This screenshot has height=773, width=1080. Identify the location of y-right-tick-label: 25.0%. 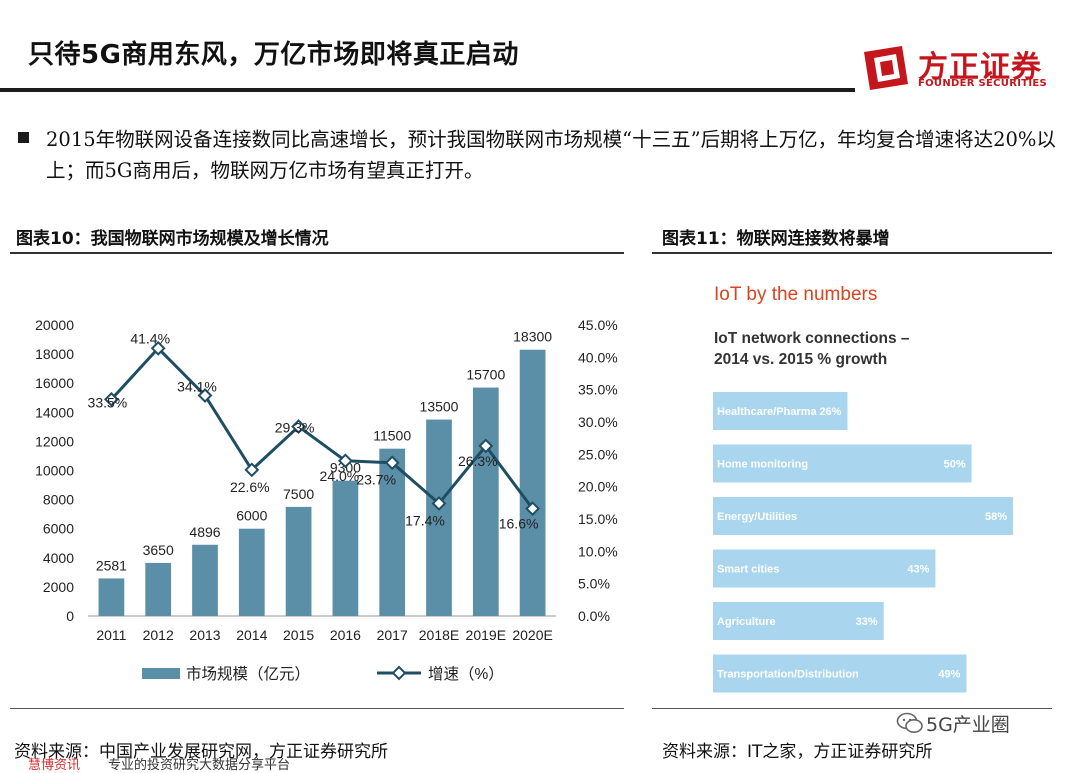
(598, 454).